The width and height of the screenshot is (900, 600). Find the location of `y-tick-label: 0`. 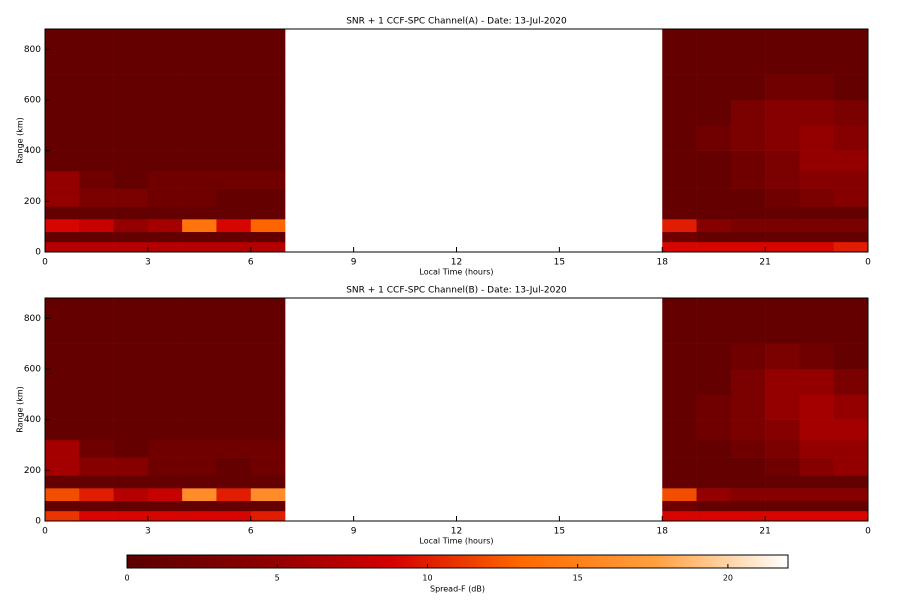

y-tick-label: 0 is located at coordinates (38, 522).